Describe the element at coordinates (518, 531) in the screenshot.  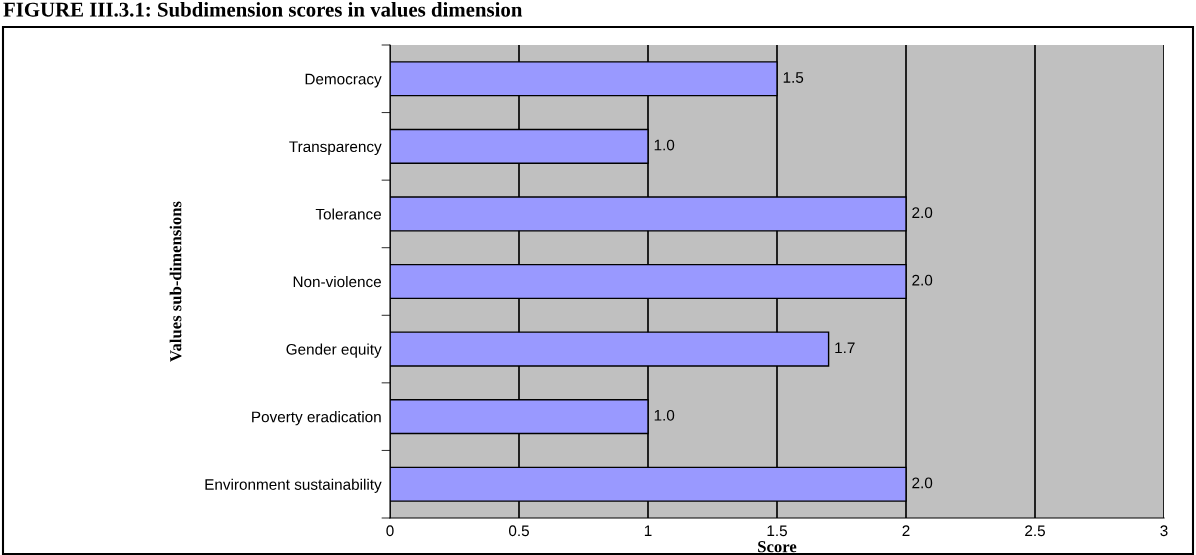
I see `x-tick-label: 0.5` at that location.